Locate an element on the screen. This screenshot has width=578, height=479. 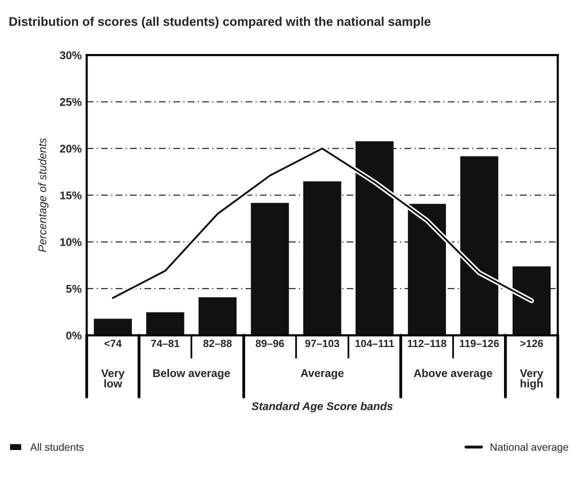
x-tick-label: 89–96 is located at coordinates (270, 344).